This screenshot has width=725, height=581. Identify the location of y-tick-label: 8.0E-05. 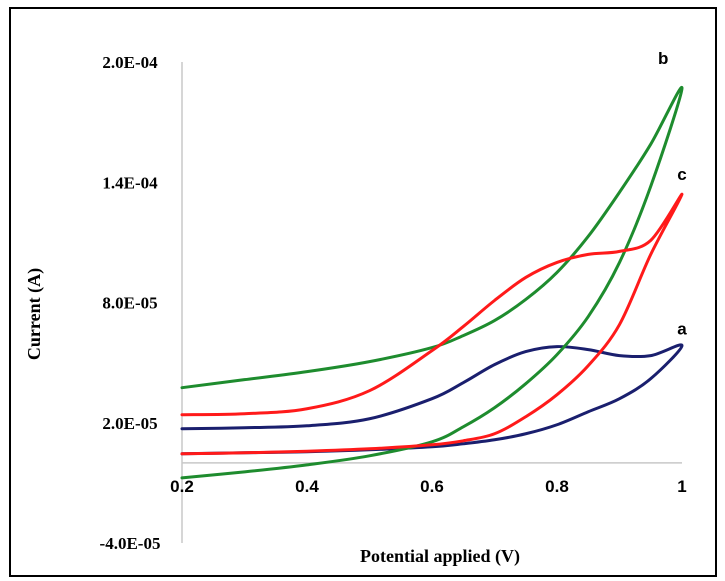
(129, 303).